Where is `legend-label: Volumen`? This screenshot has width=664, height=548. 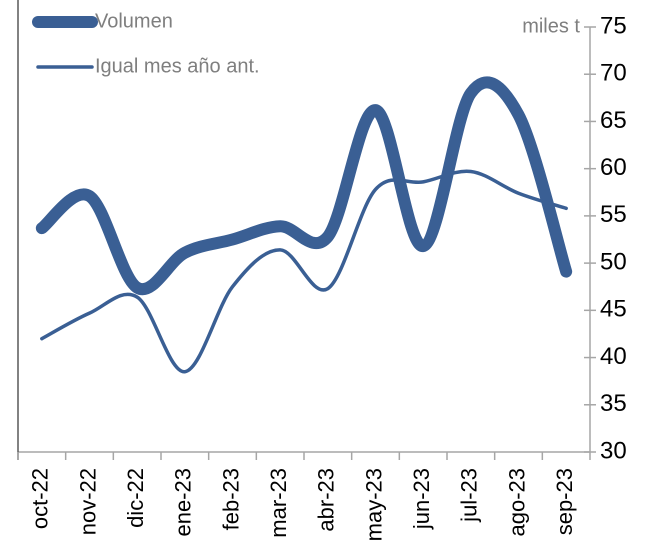
legend-label: Volumen is located at coordinates (134, 21).